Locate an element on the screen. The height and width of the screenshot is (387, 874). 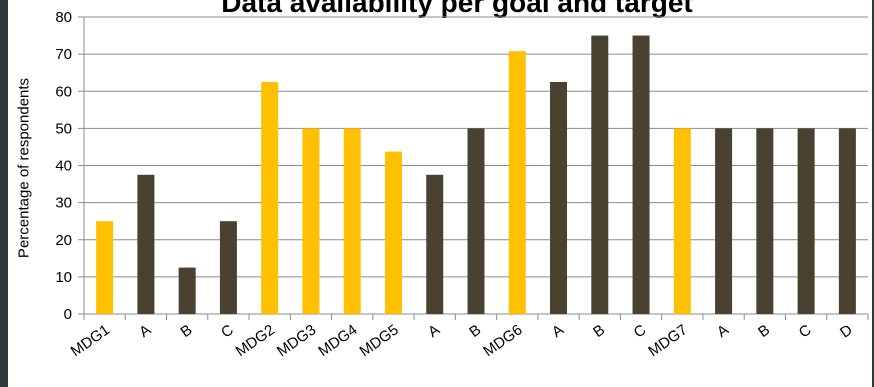
x-tick-label: MDG7 is located at coordinates (667, 340).